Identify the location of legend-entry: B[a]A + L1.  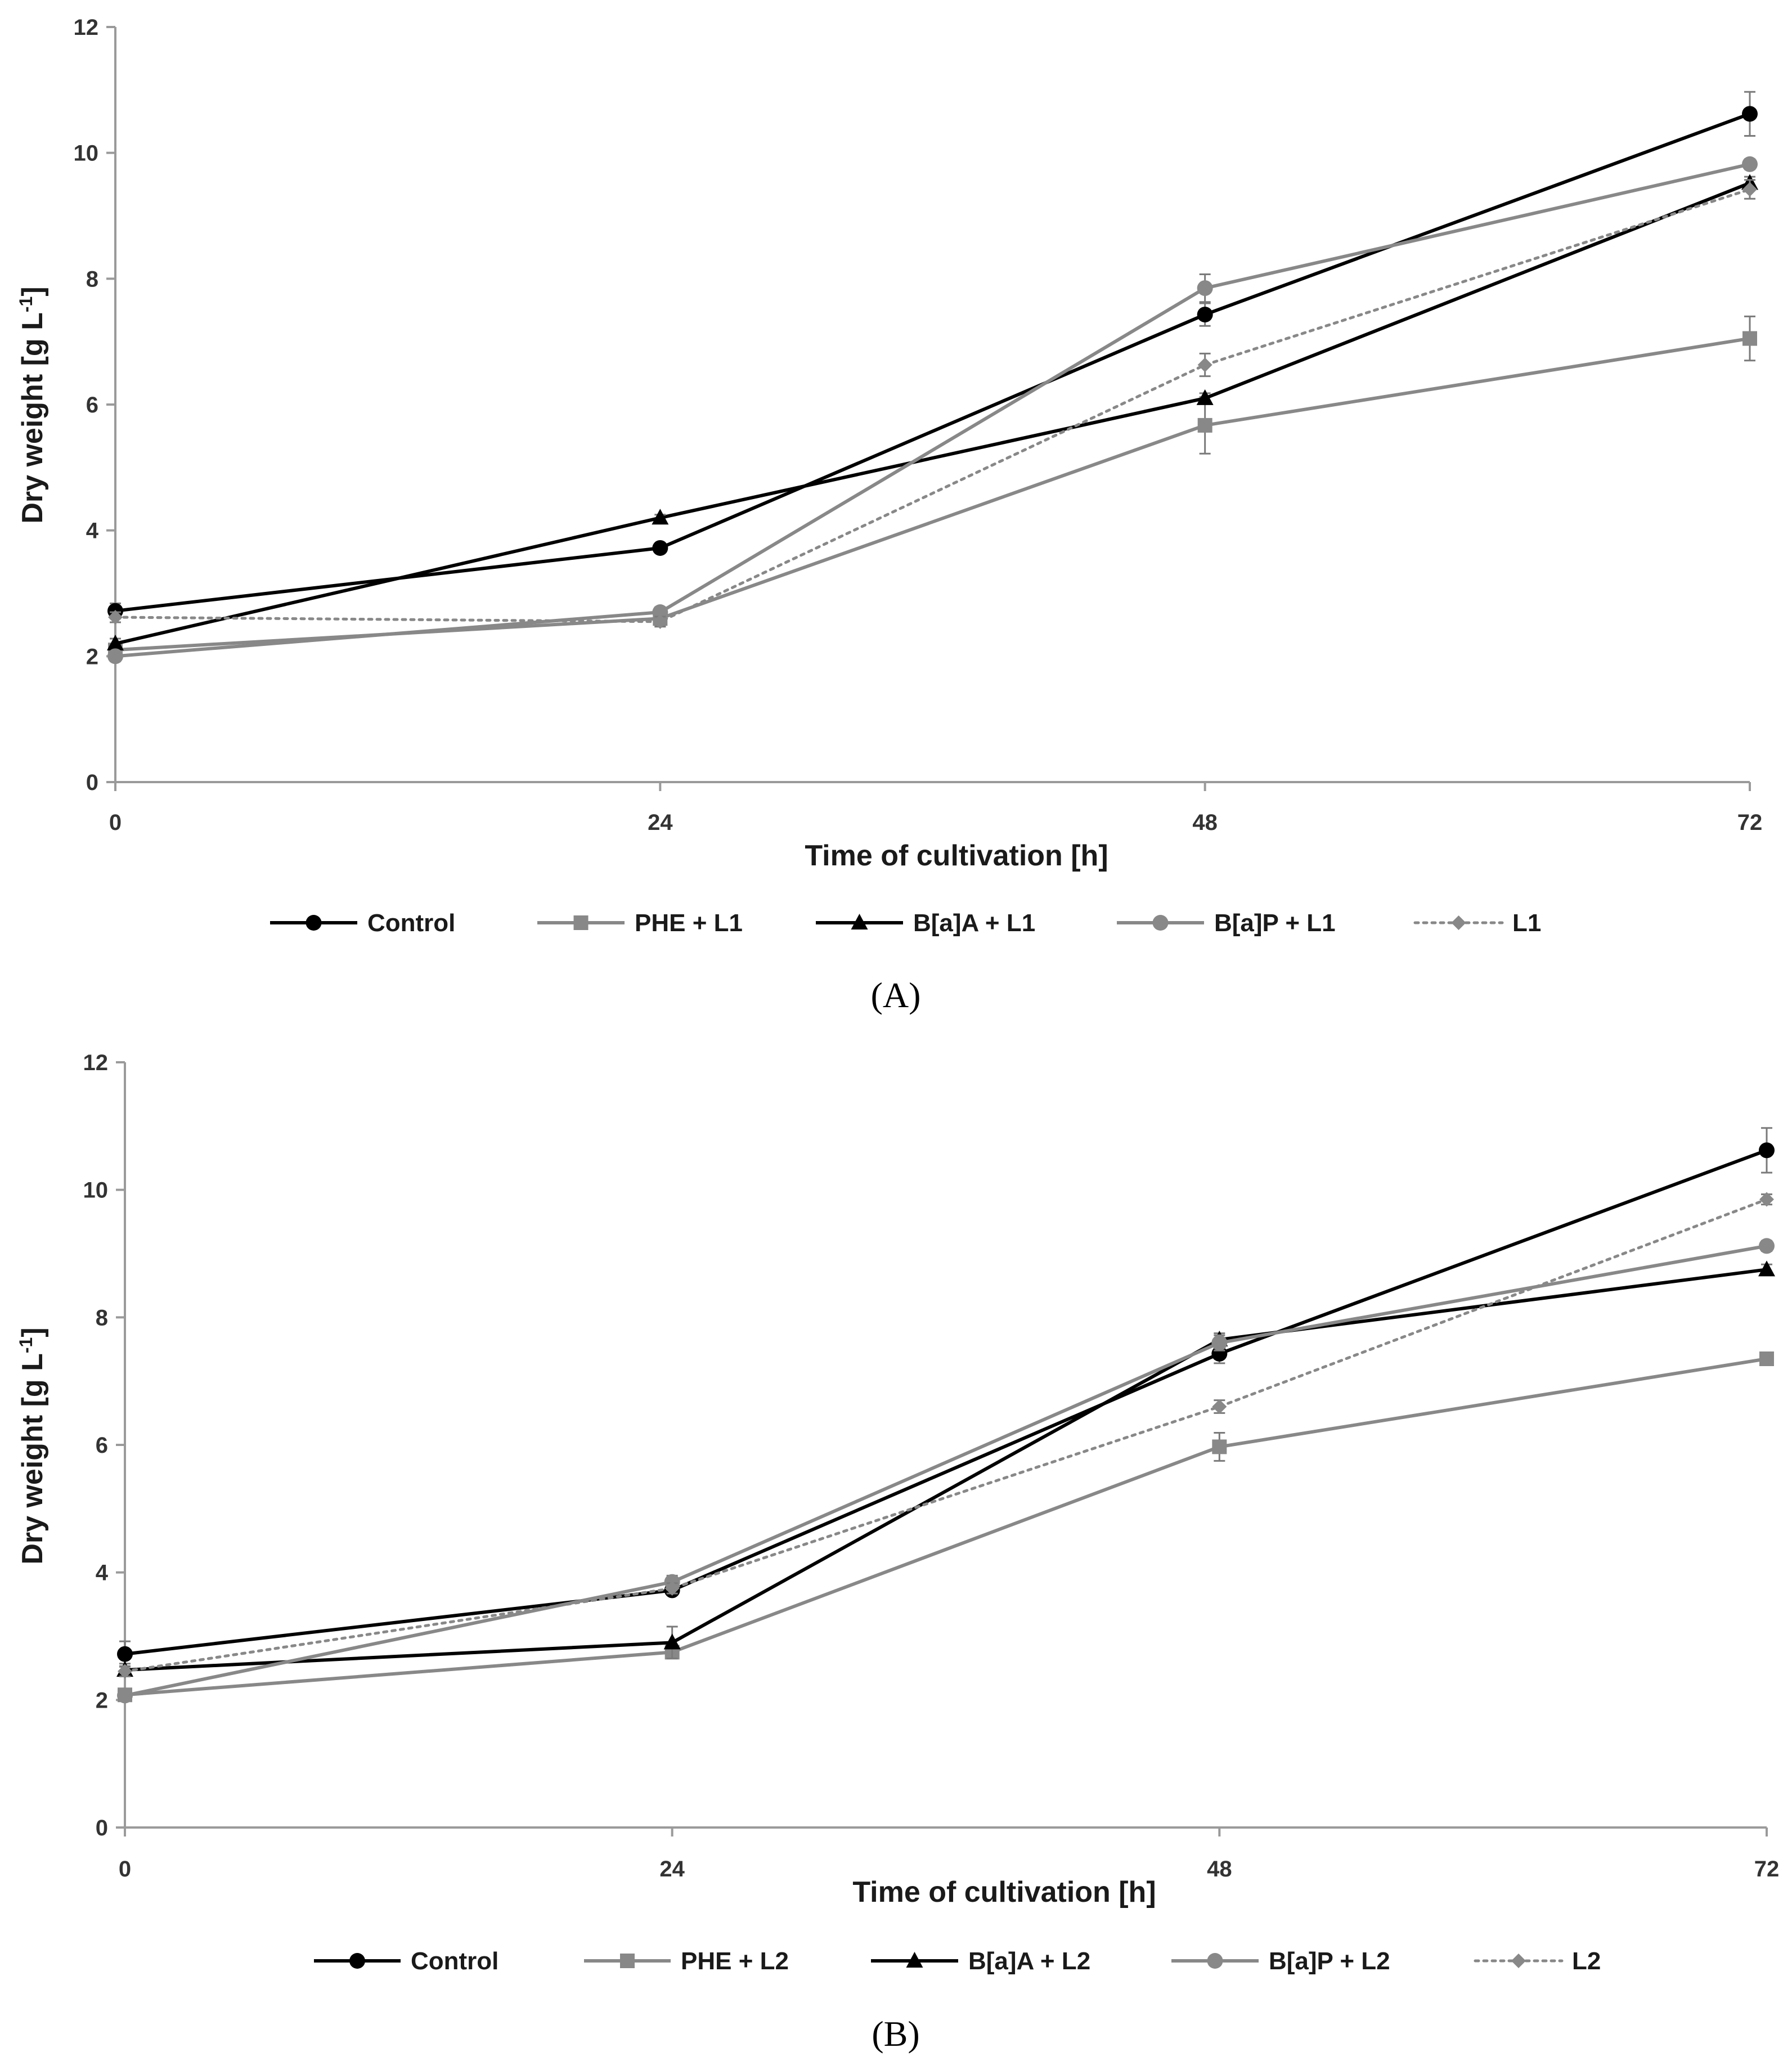
(925, 923).